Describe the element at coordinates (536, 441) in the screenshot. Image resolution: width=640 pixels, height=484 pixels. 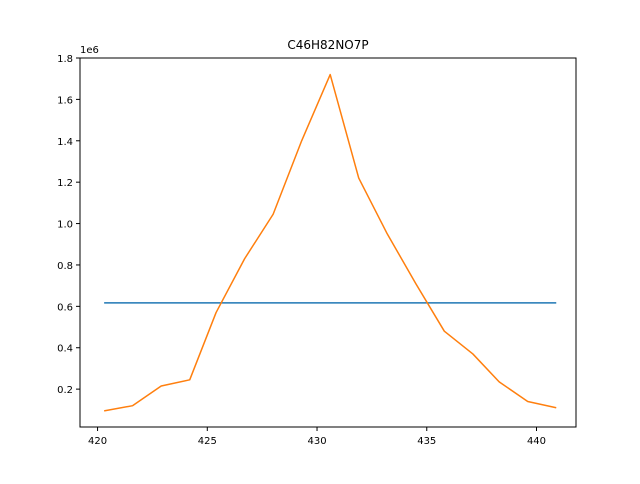
I see `x-tick-label: 440` at that location.